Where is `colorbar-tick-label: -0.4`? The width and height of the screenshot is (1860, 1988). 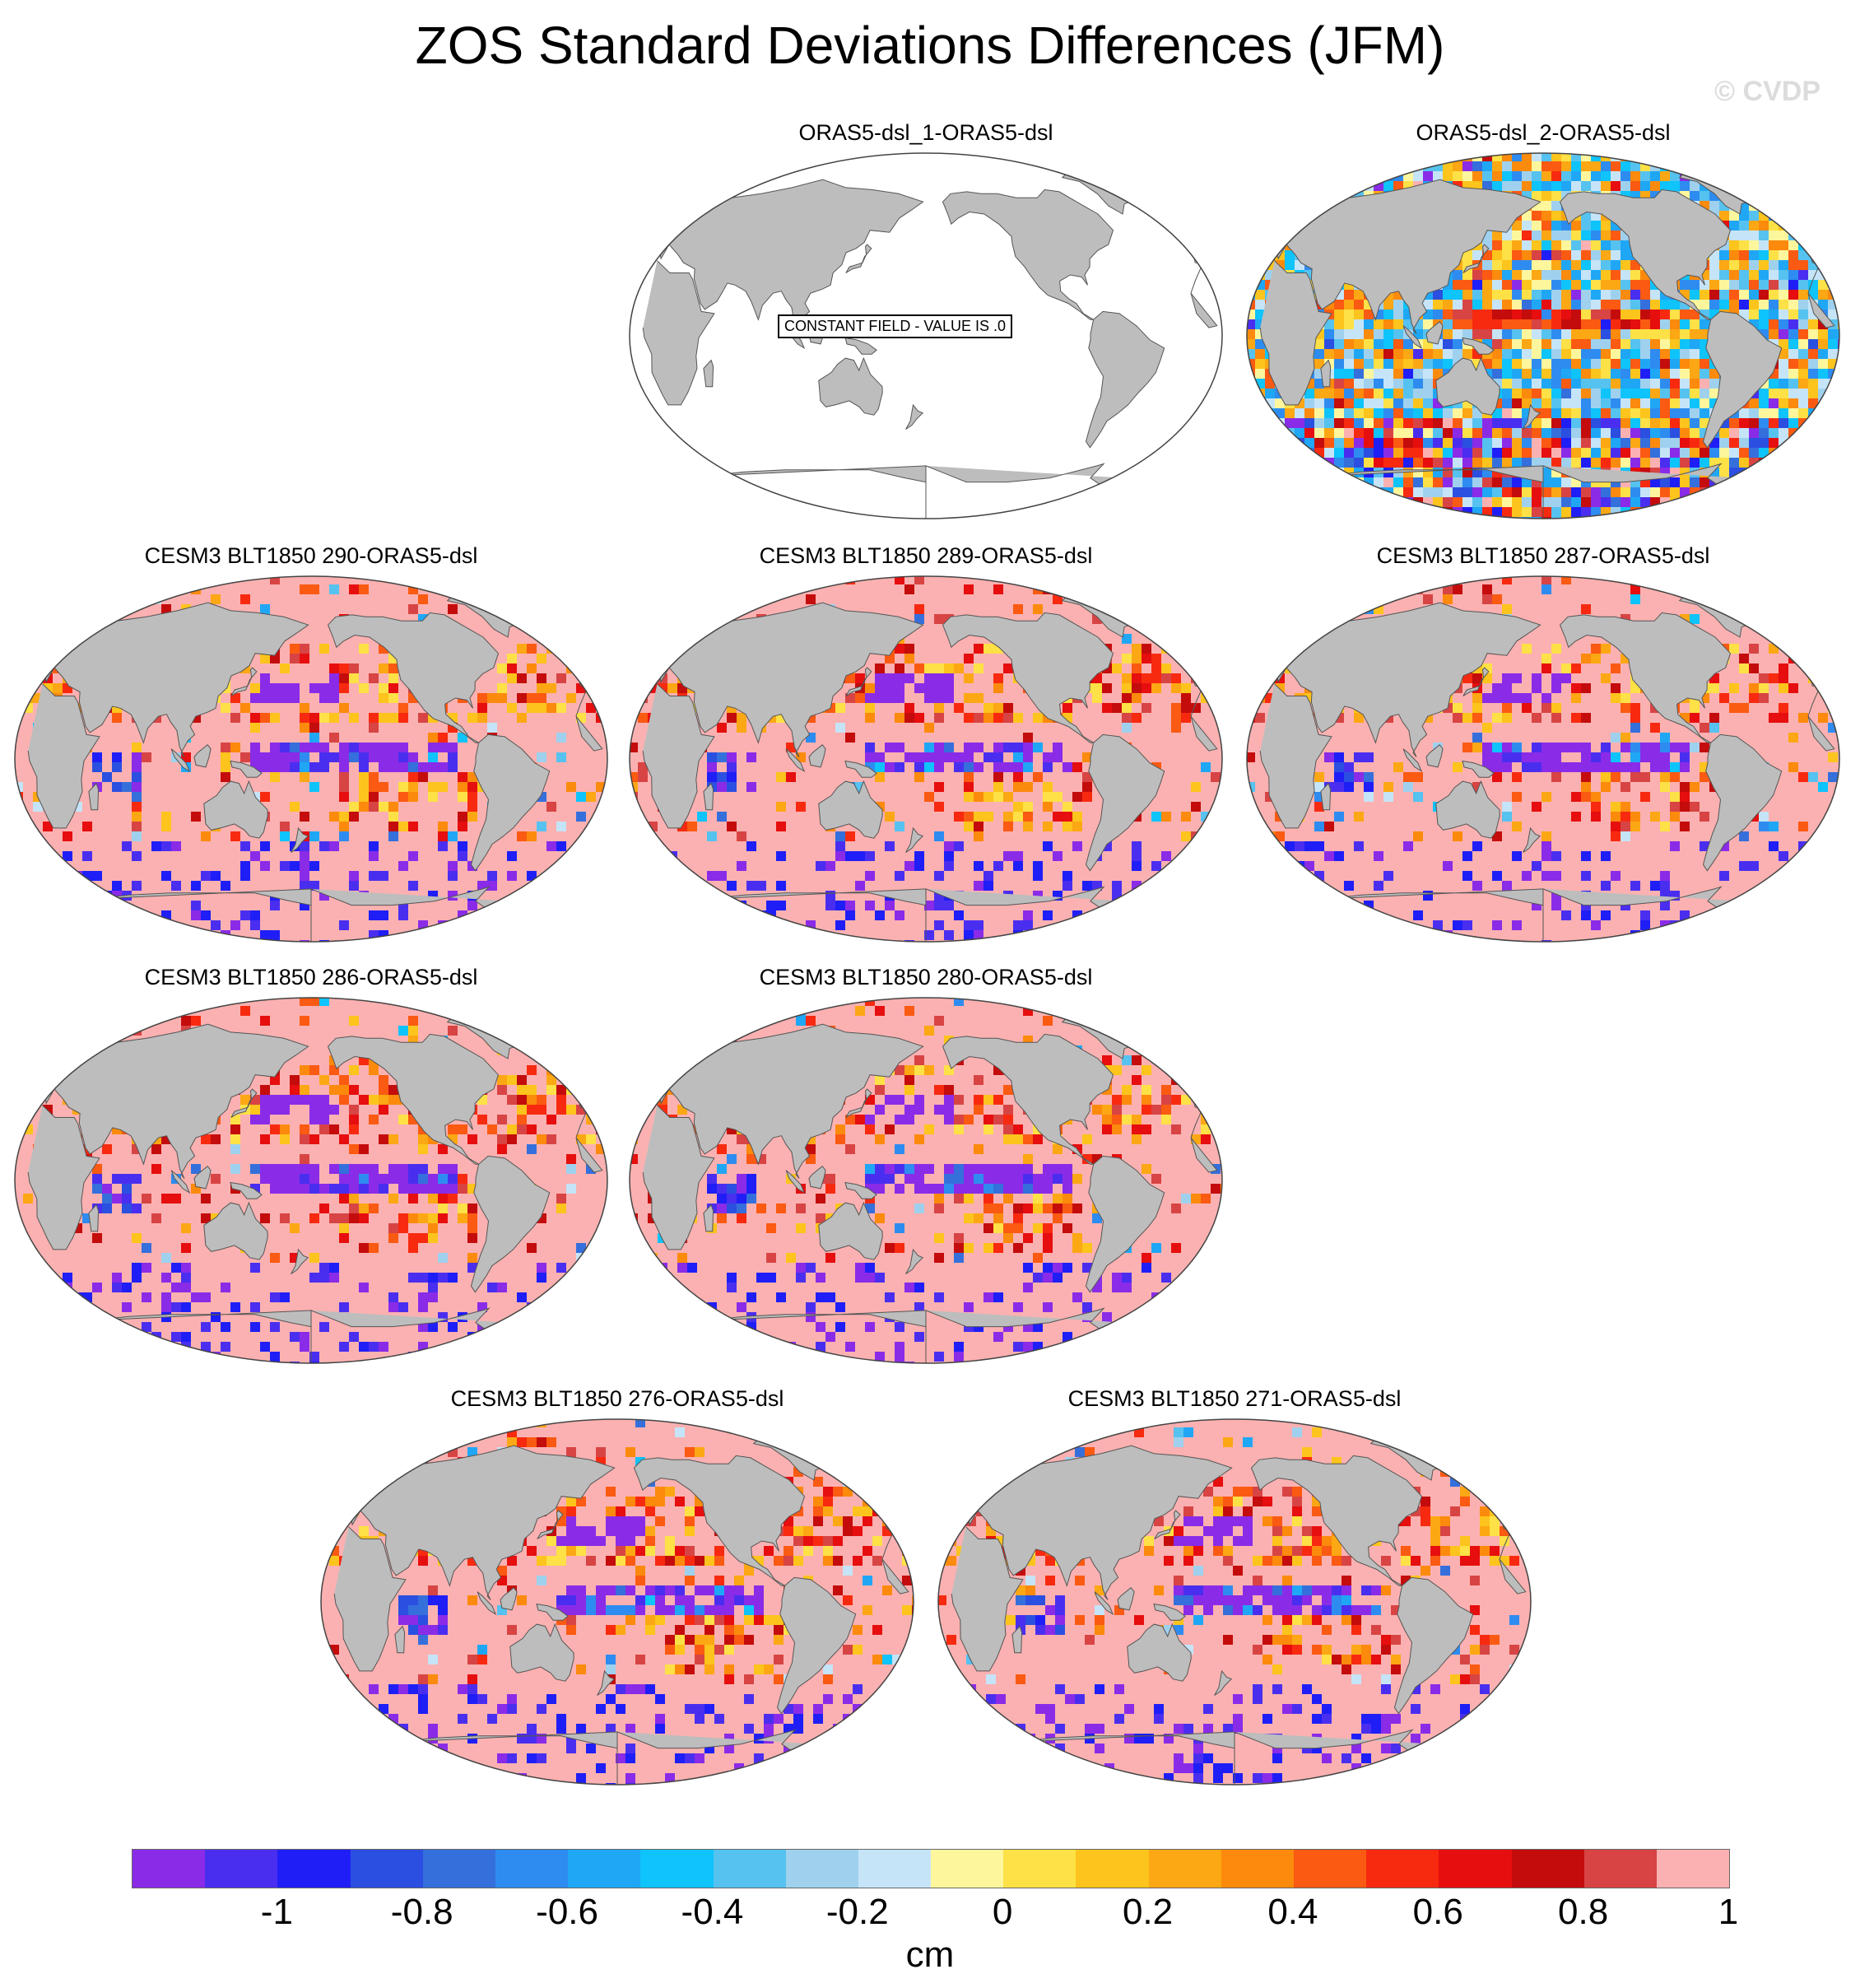
colorbar-tick-label: -0.4 is located at coordinates (712, 1912).